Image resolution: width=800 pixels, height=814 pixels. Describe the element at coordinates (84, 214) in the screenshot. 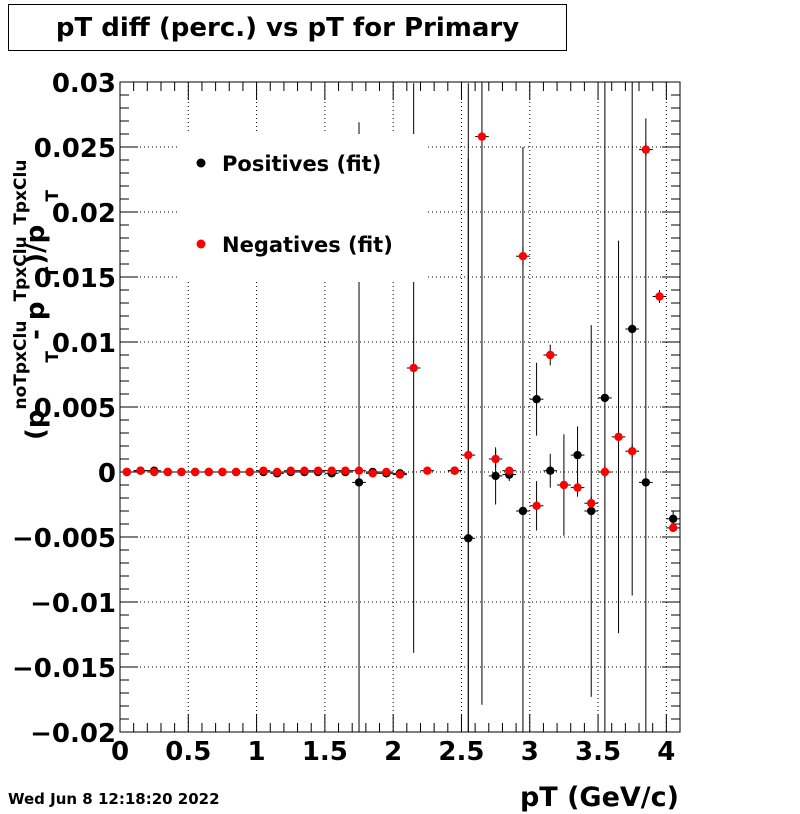

I see `y-tick-label: 0.02` at that location.